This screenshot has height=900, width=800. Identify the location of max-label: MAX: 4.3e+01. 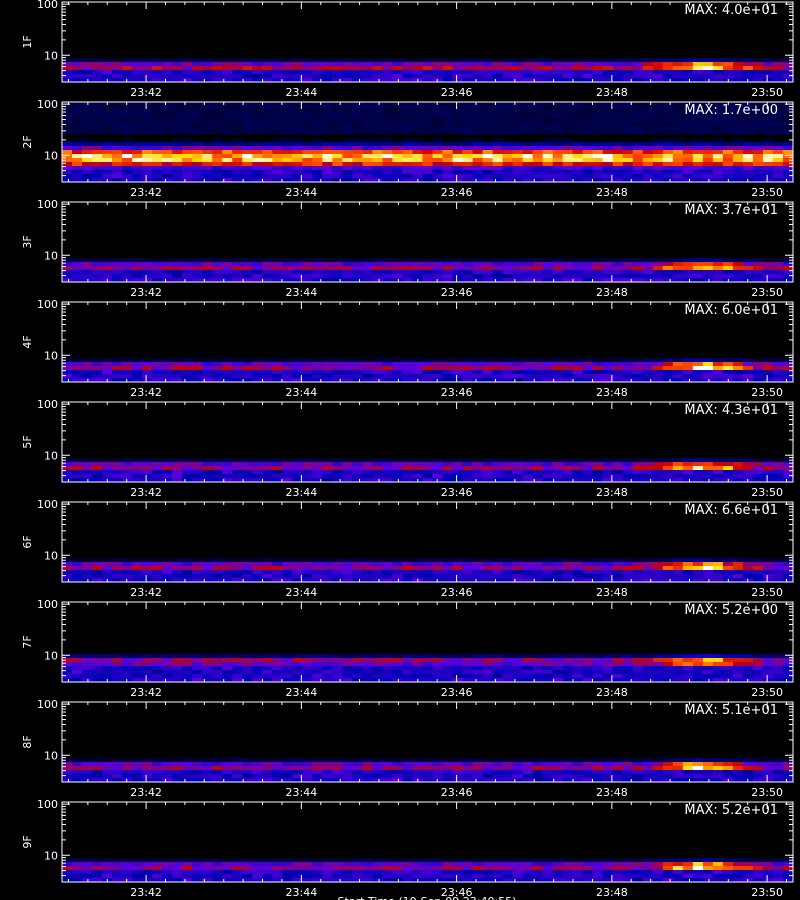
(731, 410).